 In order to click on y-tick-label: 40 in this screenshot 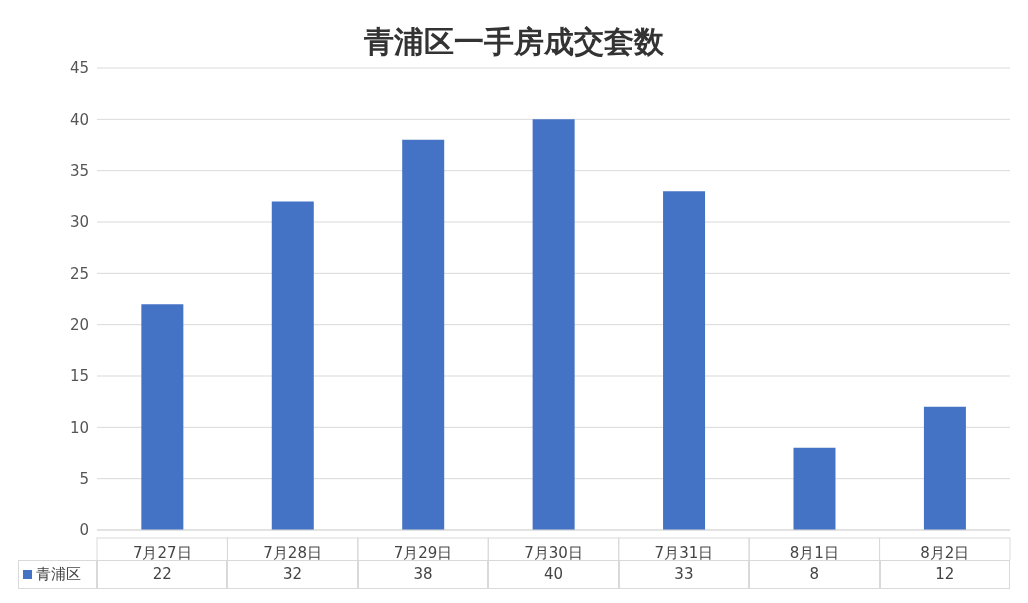, I will do `click(79, 119)`.